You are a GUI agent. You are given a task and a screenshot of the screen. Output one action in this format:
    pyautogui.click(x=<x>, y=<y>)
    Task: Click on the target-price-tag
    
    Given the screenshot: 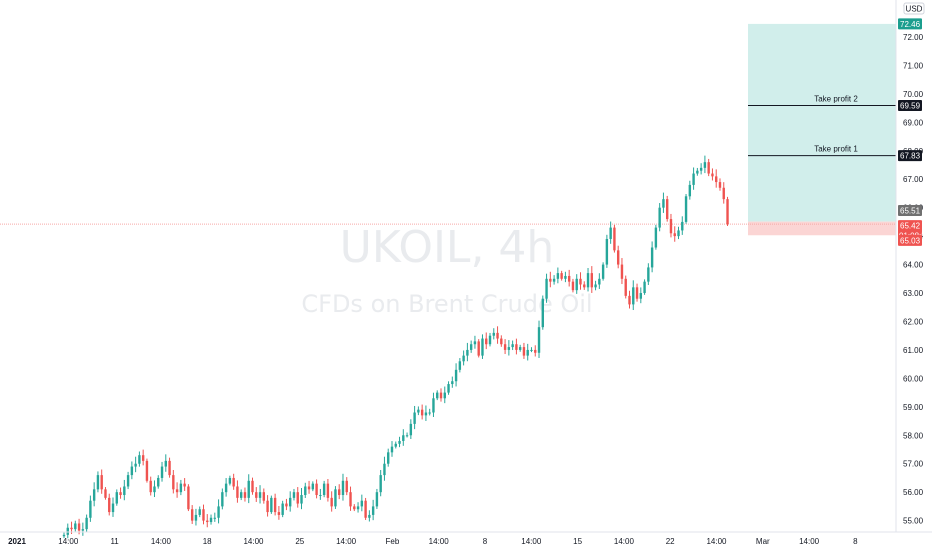 What is the action you would take?
    pyautogui.click(x=910, y=24)
    